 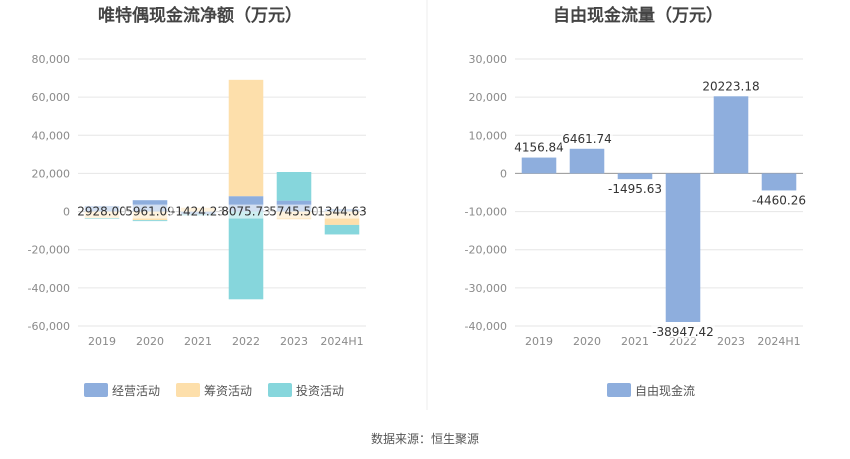 I want to click on data-label: 5961.09, so click(x=150, y=212).